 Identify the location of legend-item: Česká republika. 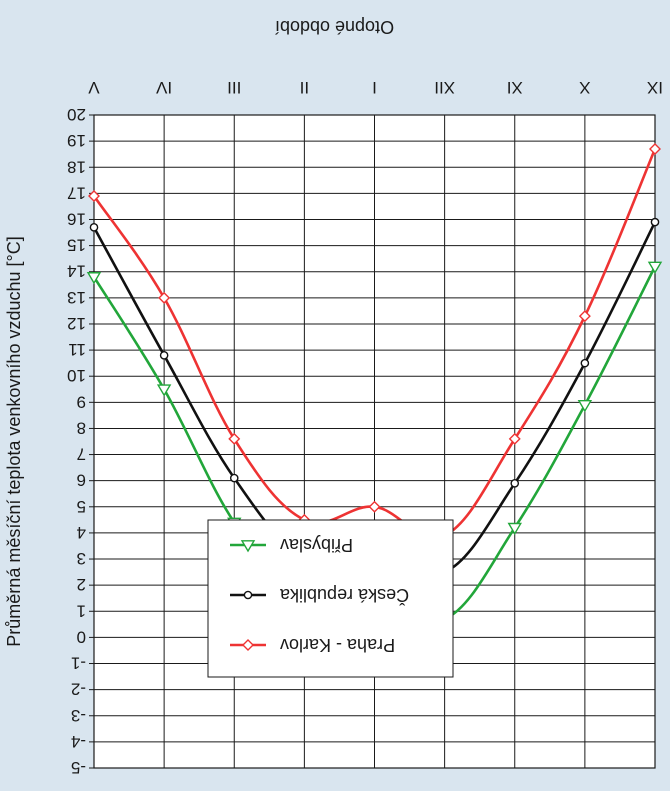
(319, 595).